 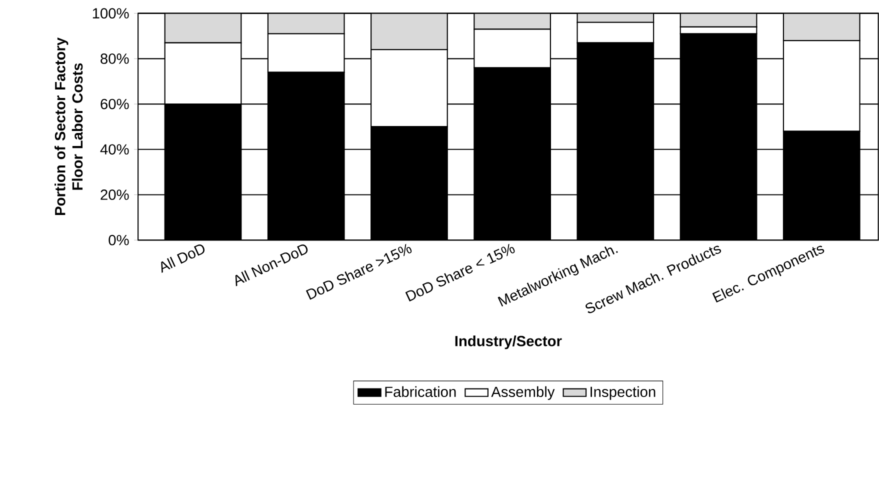 What do you see at coordinates (68, 126) in the screenshot?
I see `y-axis-title: Portion of Sector Factory Floor Labor Costs` at bounding box center [68, 126].